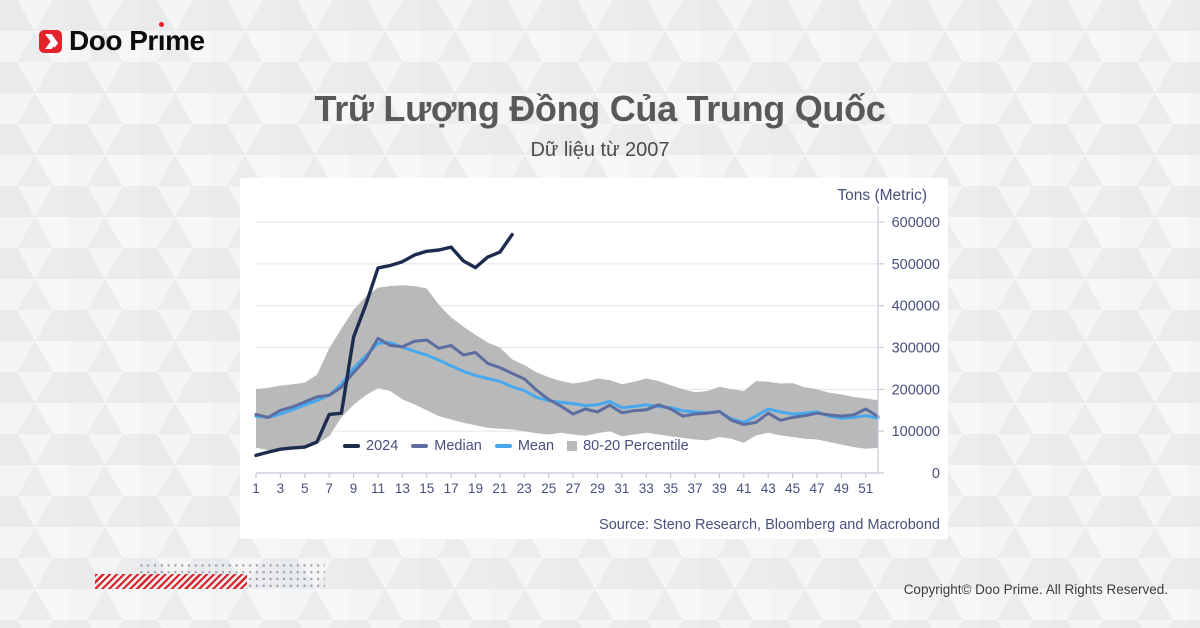  What do you see at coordinates (426, 488) in the screenshot?
I see `x-tick-label: 15` at bounding box center [426, 488].